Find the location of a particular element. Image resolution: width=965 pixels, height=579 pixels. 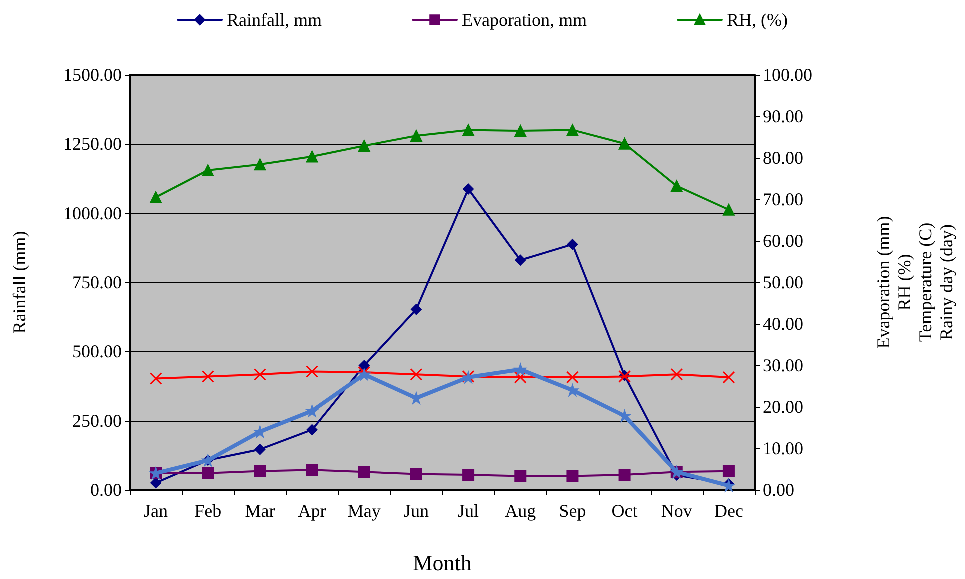

y-tick-label: 1500.00 is located at coordinates (93, 75).